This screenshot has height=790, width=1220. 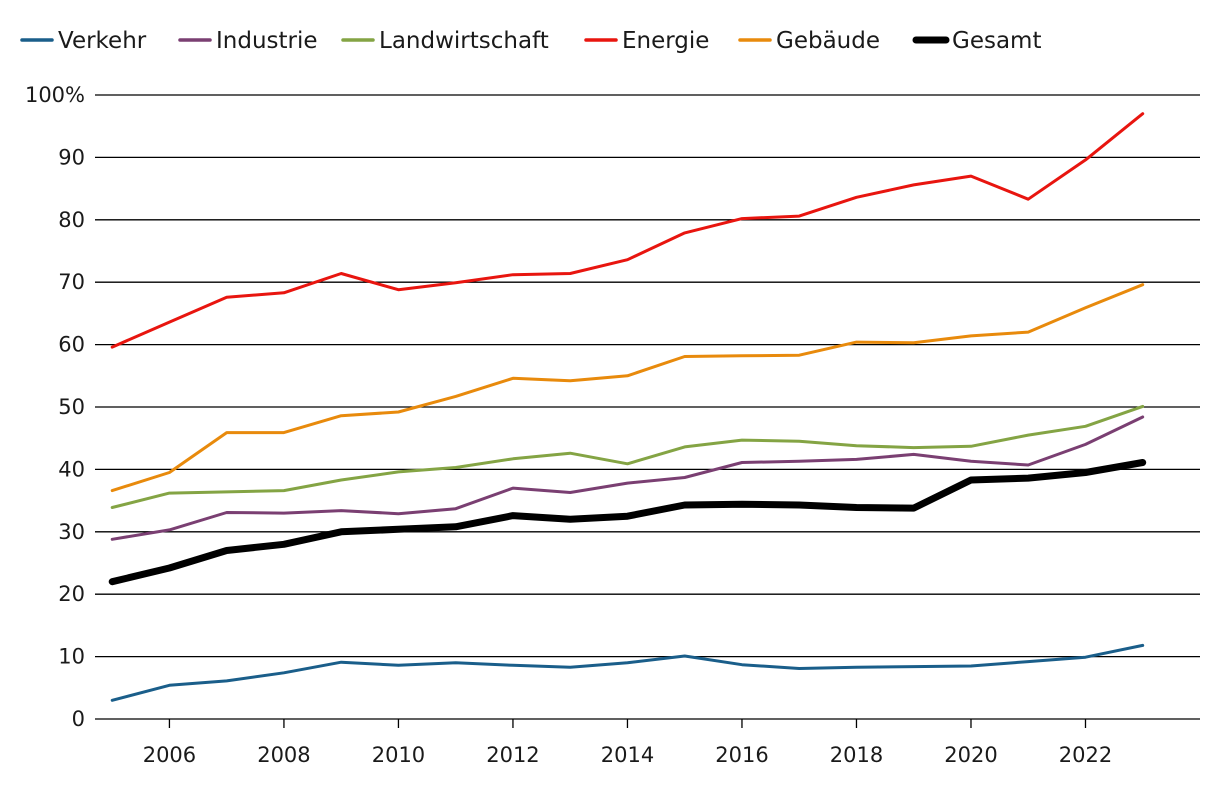 I want to click on y-tick-label: 30, so click(x=71, y=532).